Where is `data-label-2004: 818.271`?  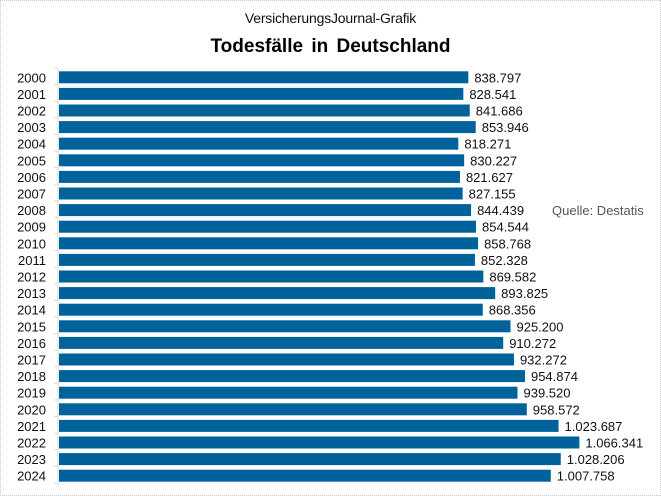 data-label-2004: 818.271 is located at coordinates (487, 144).